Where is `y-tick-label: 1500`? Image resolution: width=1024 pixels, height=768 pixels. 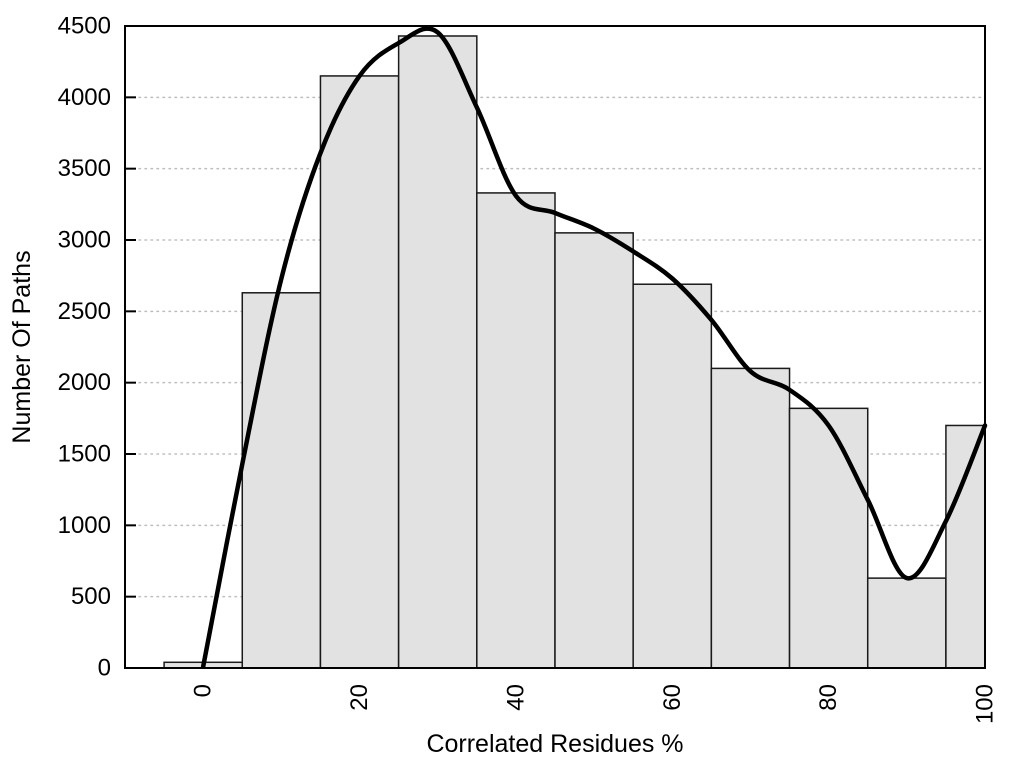 y-tick-label: 1500 is located at coordinates (84, 454).